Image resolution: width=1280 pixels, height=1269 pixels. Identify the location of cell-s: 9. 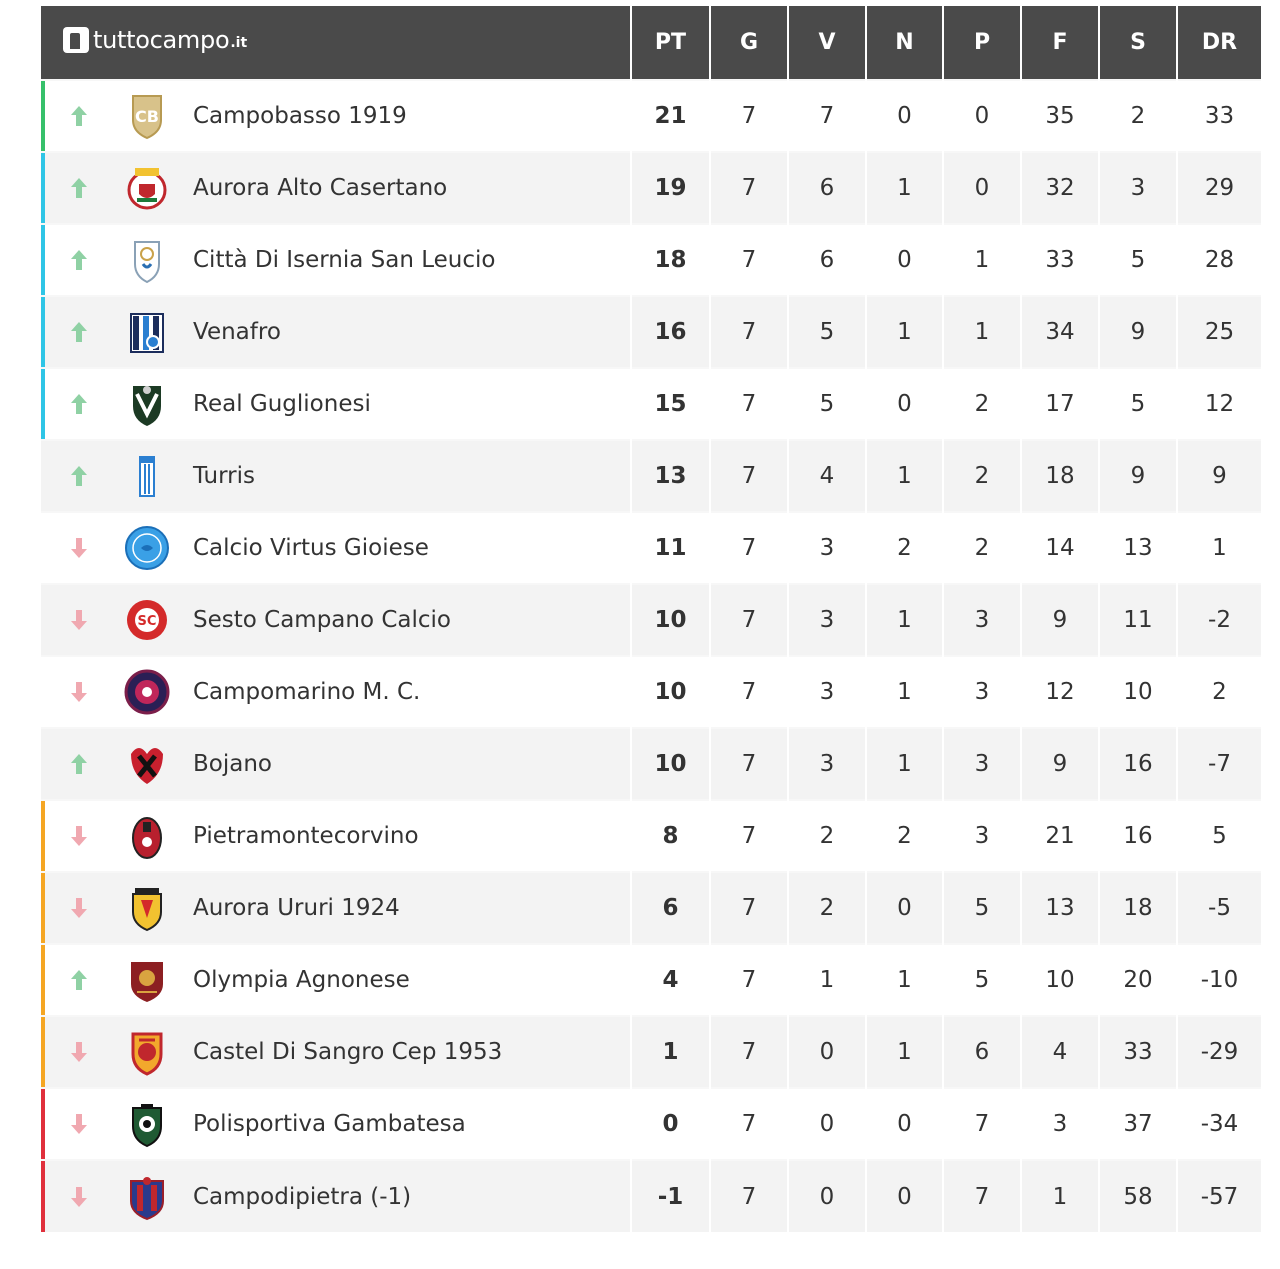
(1137, 475).